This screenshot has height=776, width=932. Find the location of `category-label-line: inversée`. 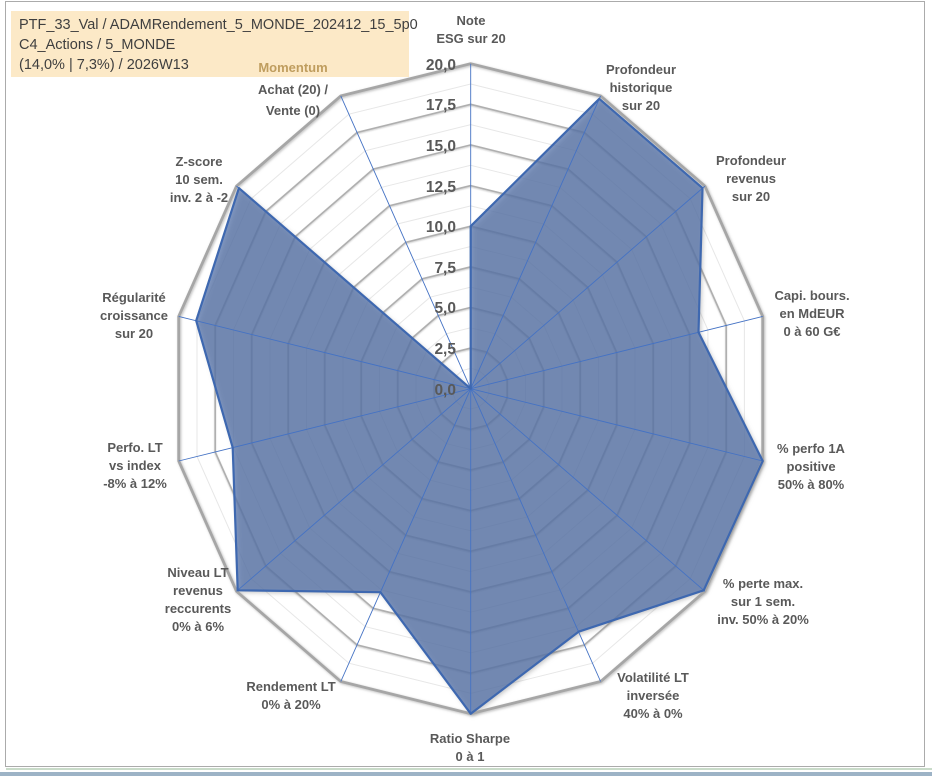

category-label-line: inversée is located at coordinates (653, 695).